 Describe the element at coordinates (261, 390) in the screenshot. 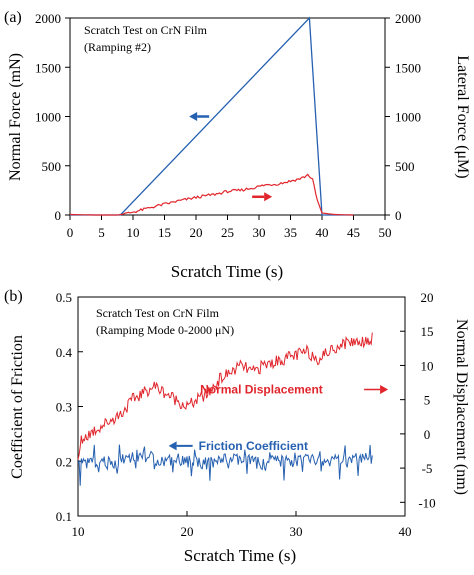

I see `panel-b-series-label: Normal Displacement` at that location.